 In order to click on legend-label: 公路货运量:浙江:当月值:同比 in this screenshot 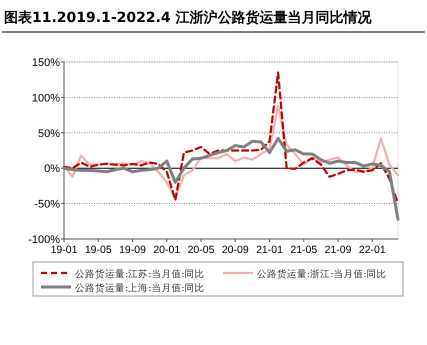, I will do `click(322, 274)`.